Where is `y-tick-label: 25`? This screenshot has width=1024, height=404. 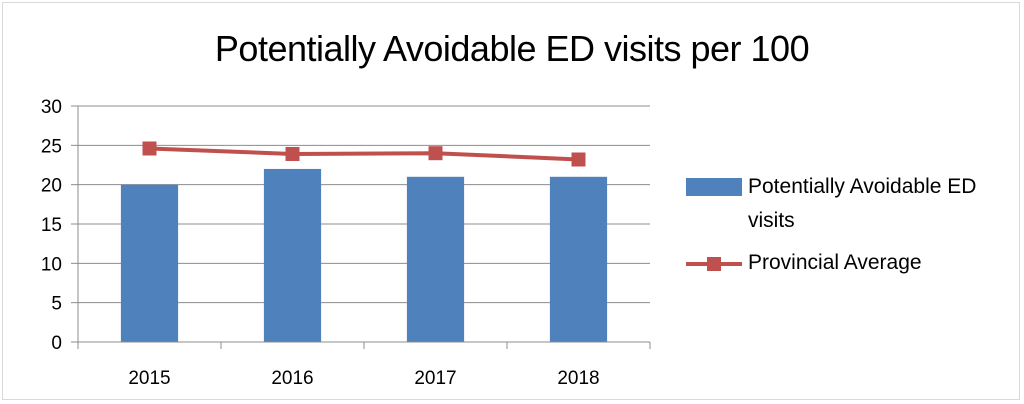 y-tick-label: 25 is located at coordinates (51, 146).